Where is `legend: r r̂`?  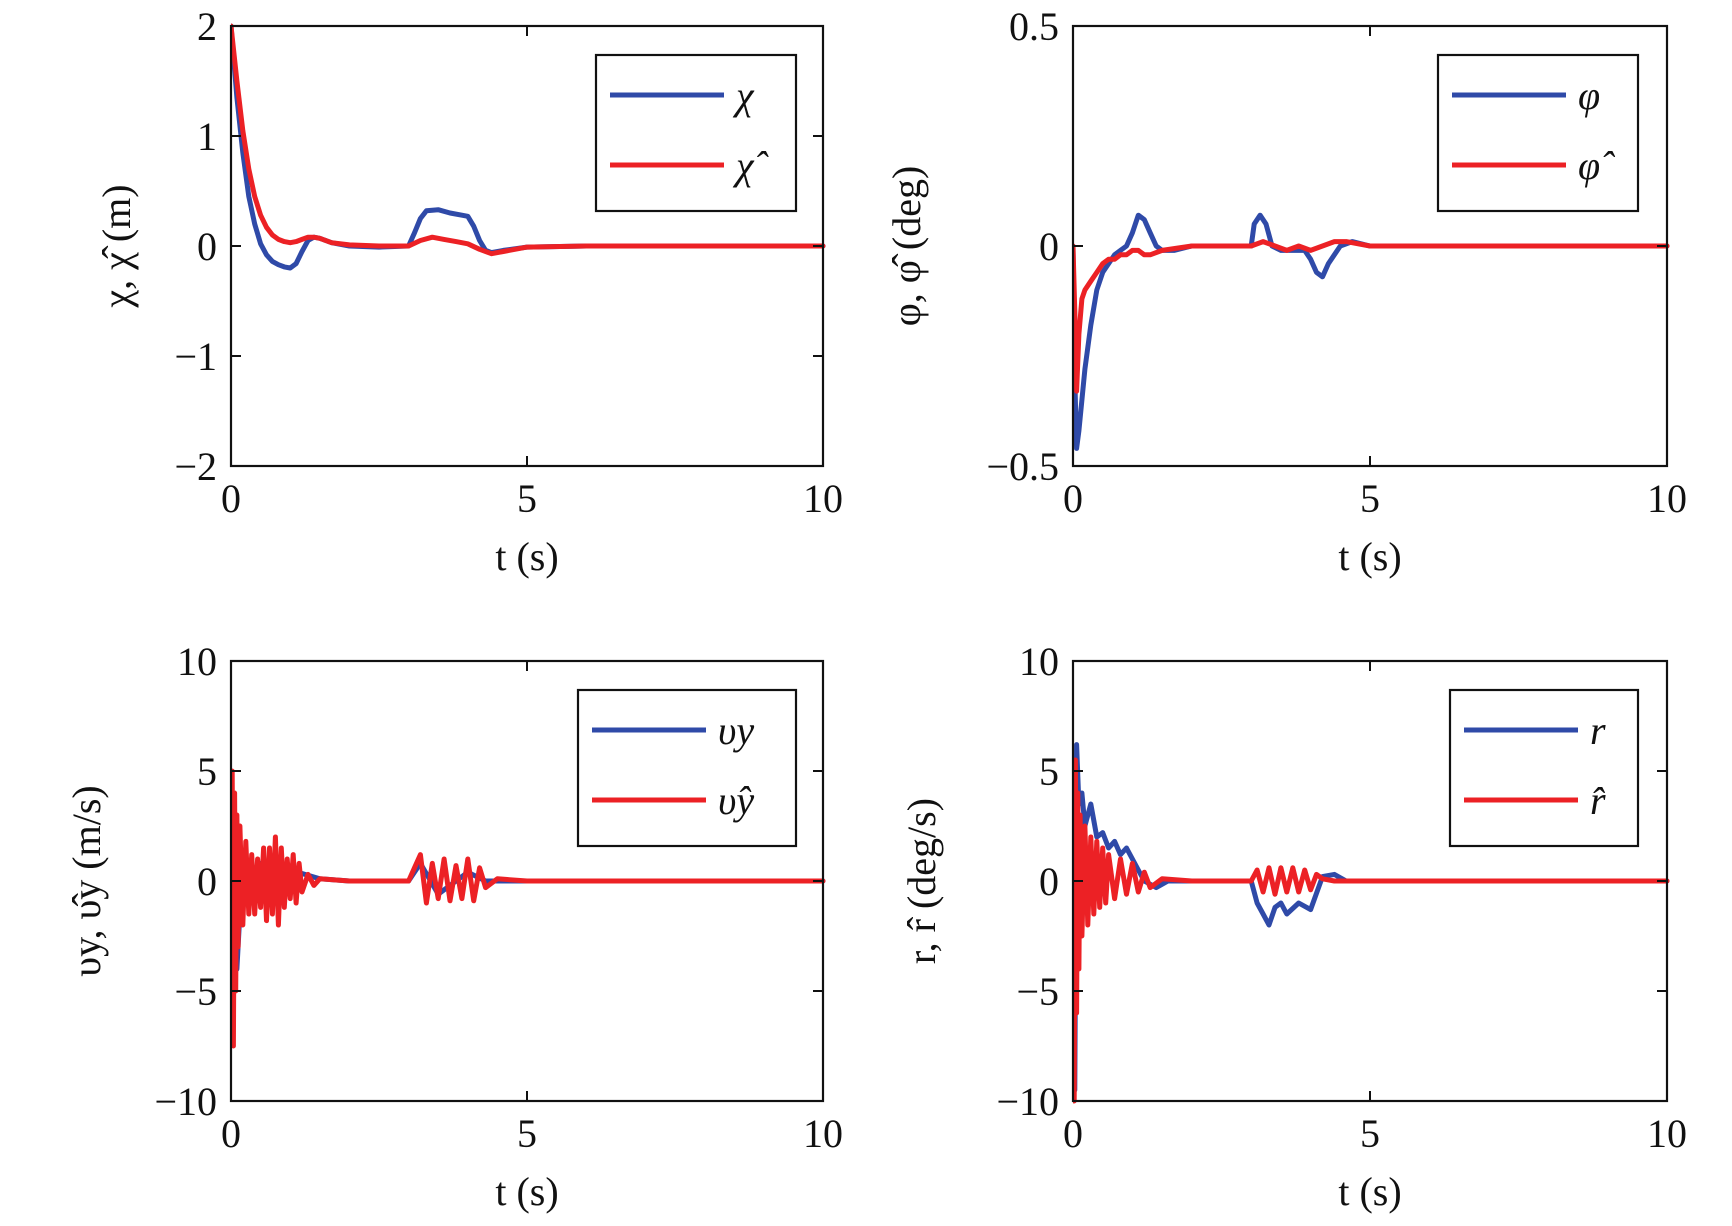 legend: r r̂ is located at coordinates (1544, 768).